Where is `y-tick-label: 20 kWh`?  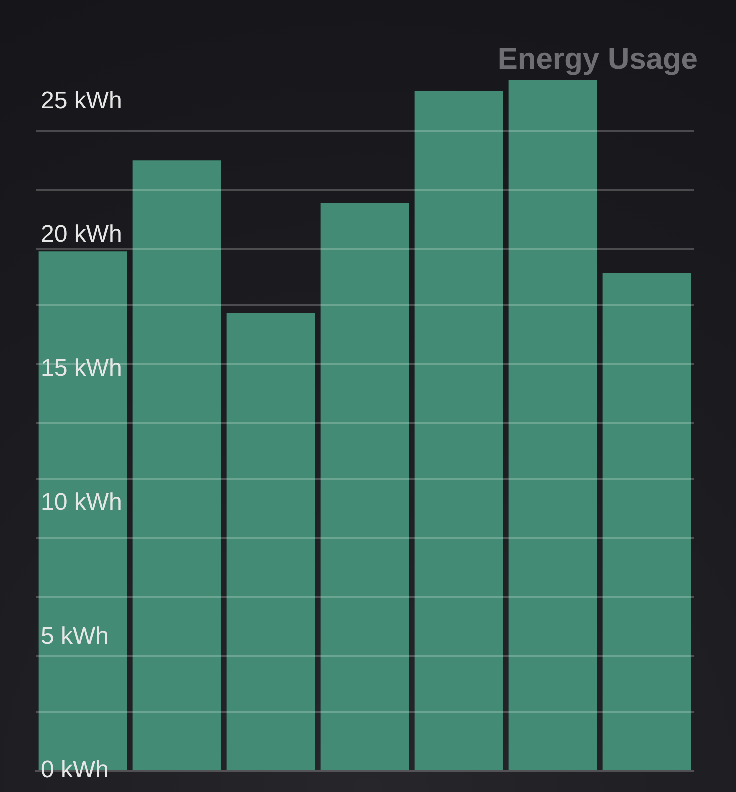 y-tick-label: 20 kWh is located at coordinates (81, 234).